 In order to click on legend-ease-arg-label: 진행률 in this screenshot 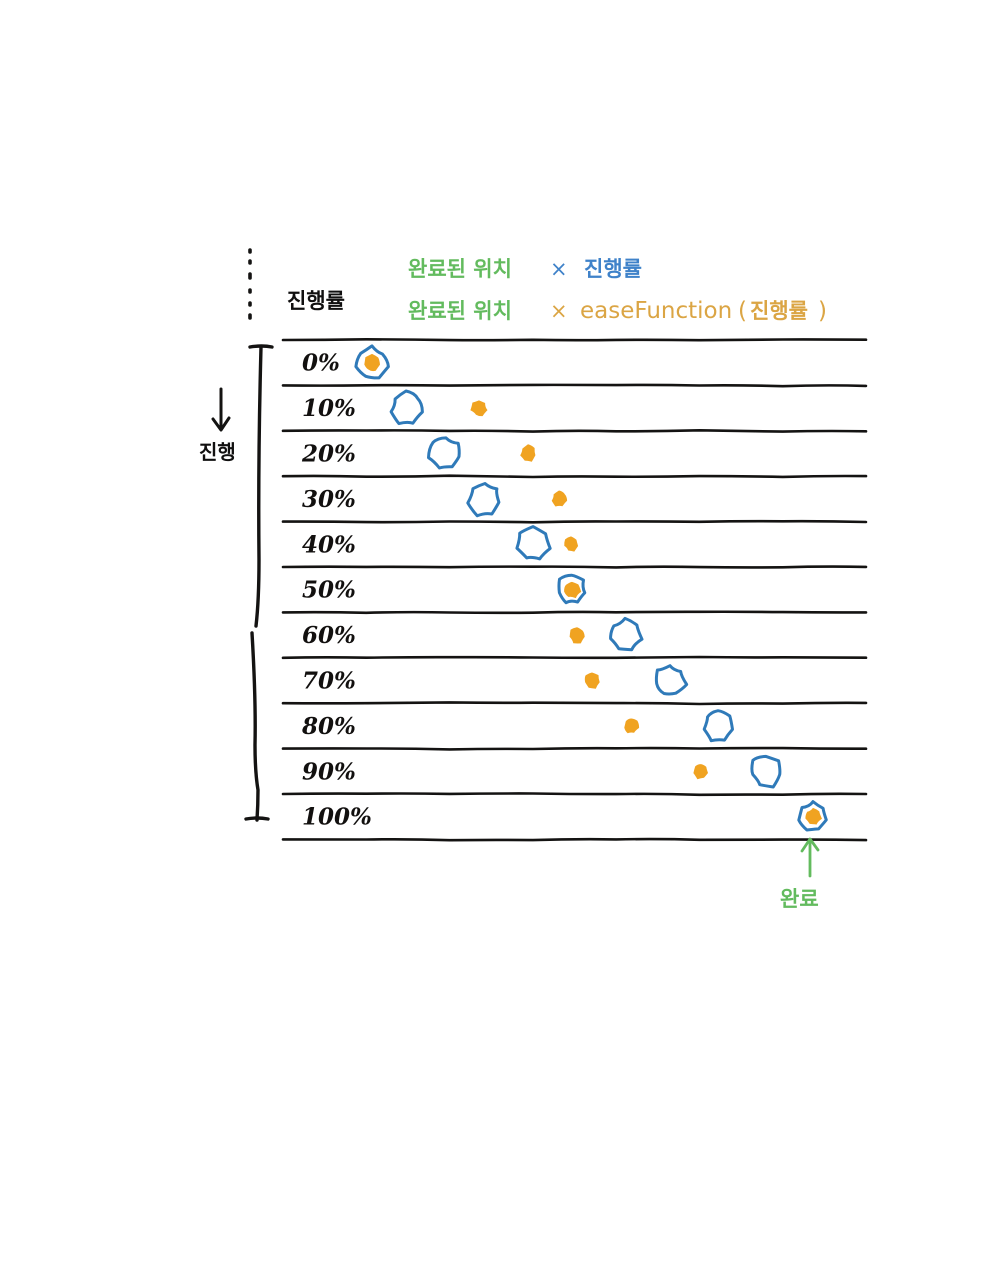, I will do `click(779, 311)`.